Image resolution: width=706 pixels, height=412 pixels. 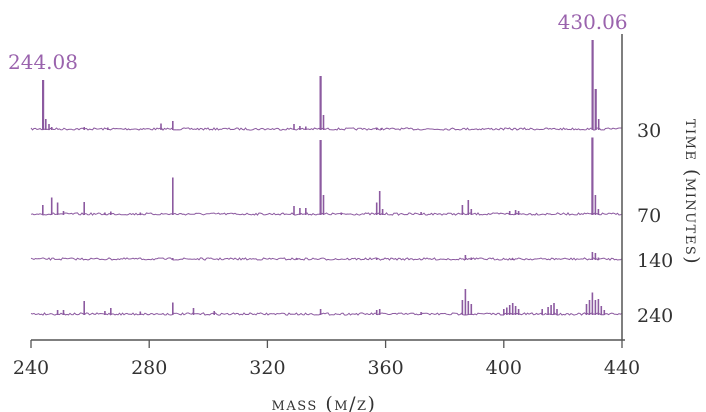 I want to click on peak-label-430-06: 430.06, so click(x=593, y=22).